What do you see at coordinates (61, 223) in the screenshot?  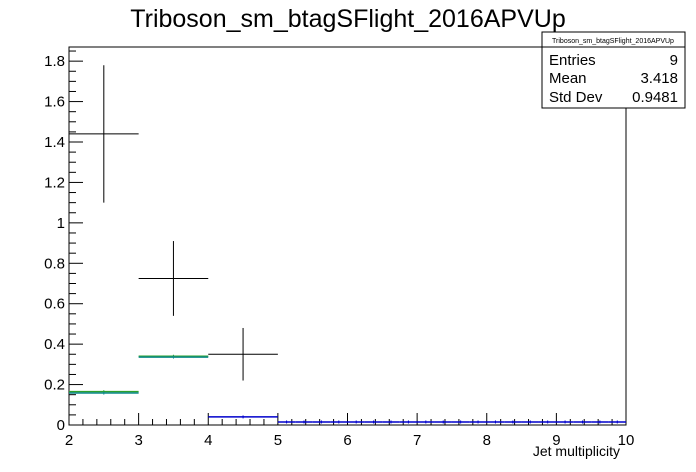 I see `y-tick-label: 1` at bounding box center [61, 223].